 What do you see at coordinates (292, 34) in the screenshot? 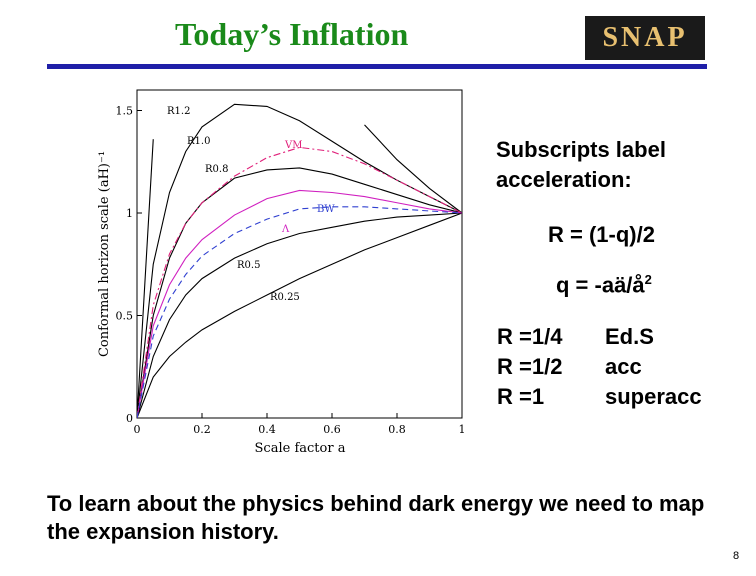
I see `slide-title: Today’s Inflation` at bounding box center [292, 34].